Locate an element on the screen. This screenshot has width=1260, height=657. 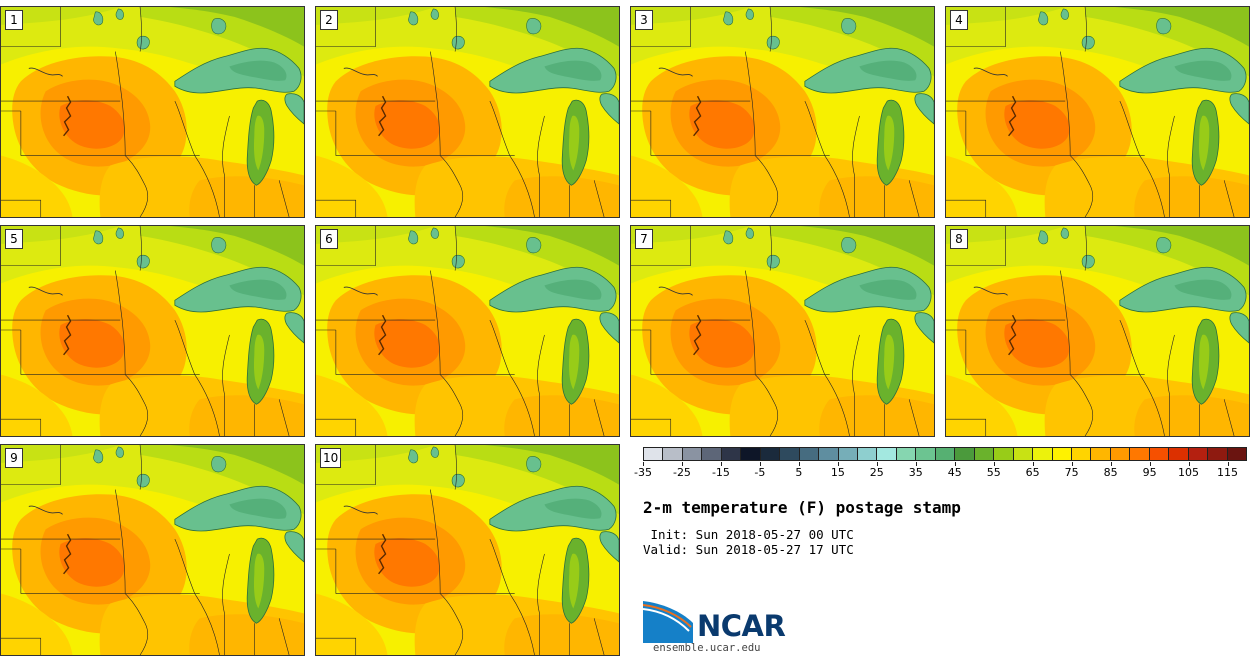
colorbar-tick-label: -15 is located at coordinates (720, 472).